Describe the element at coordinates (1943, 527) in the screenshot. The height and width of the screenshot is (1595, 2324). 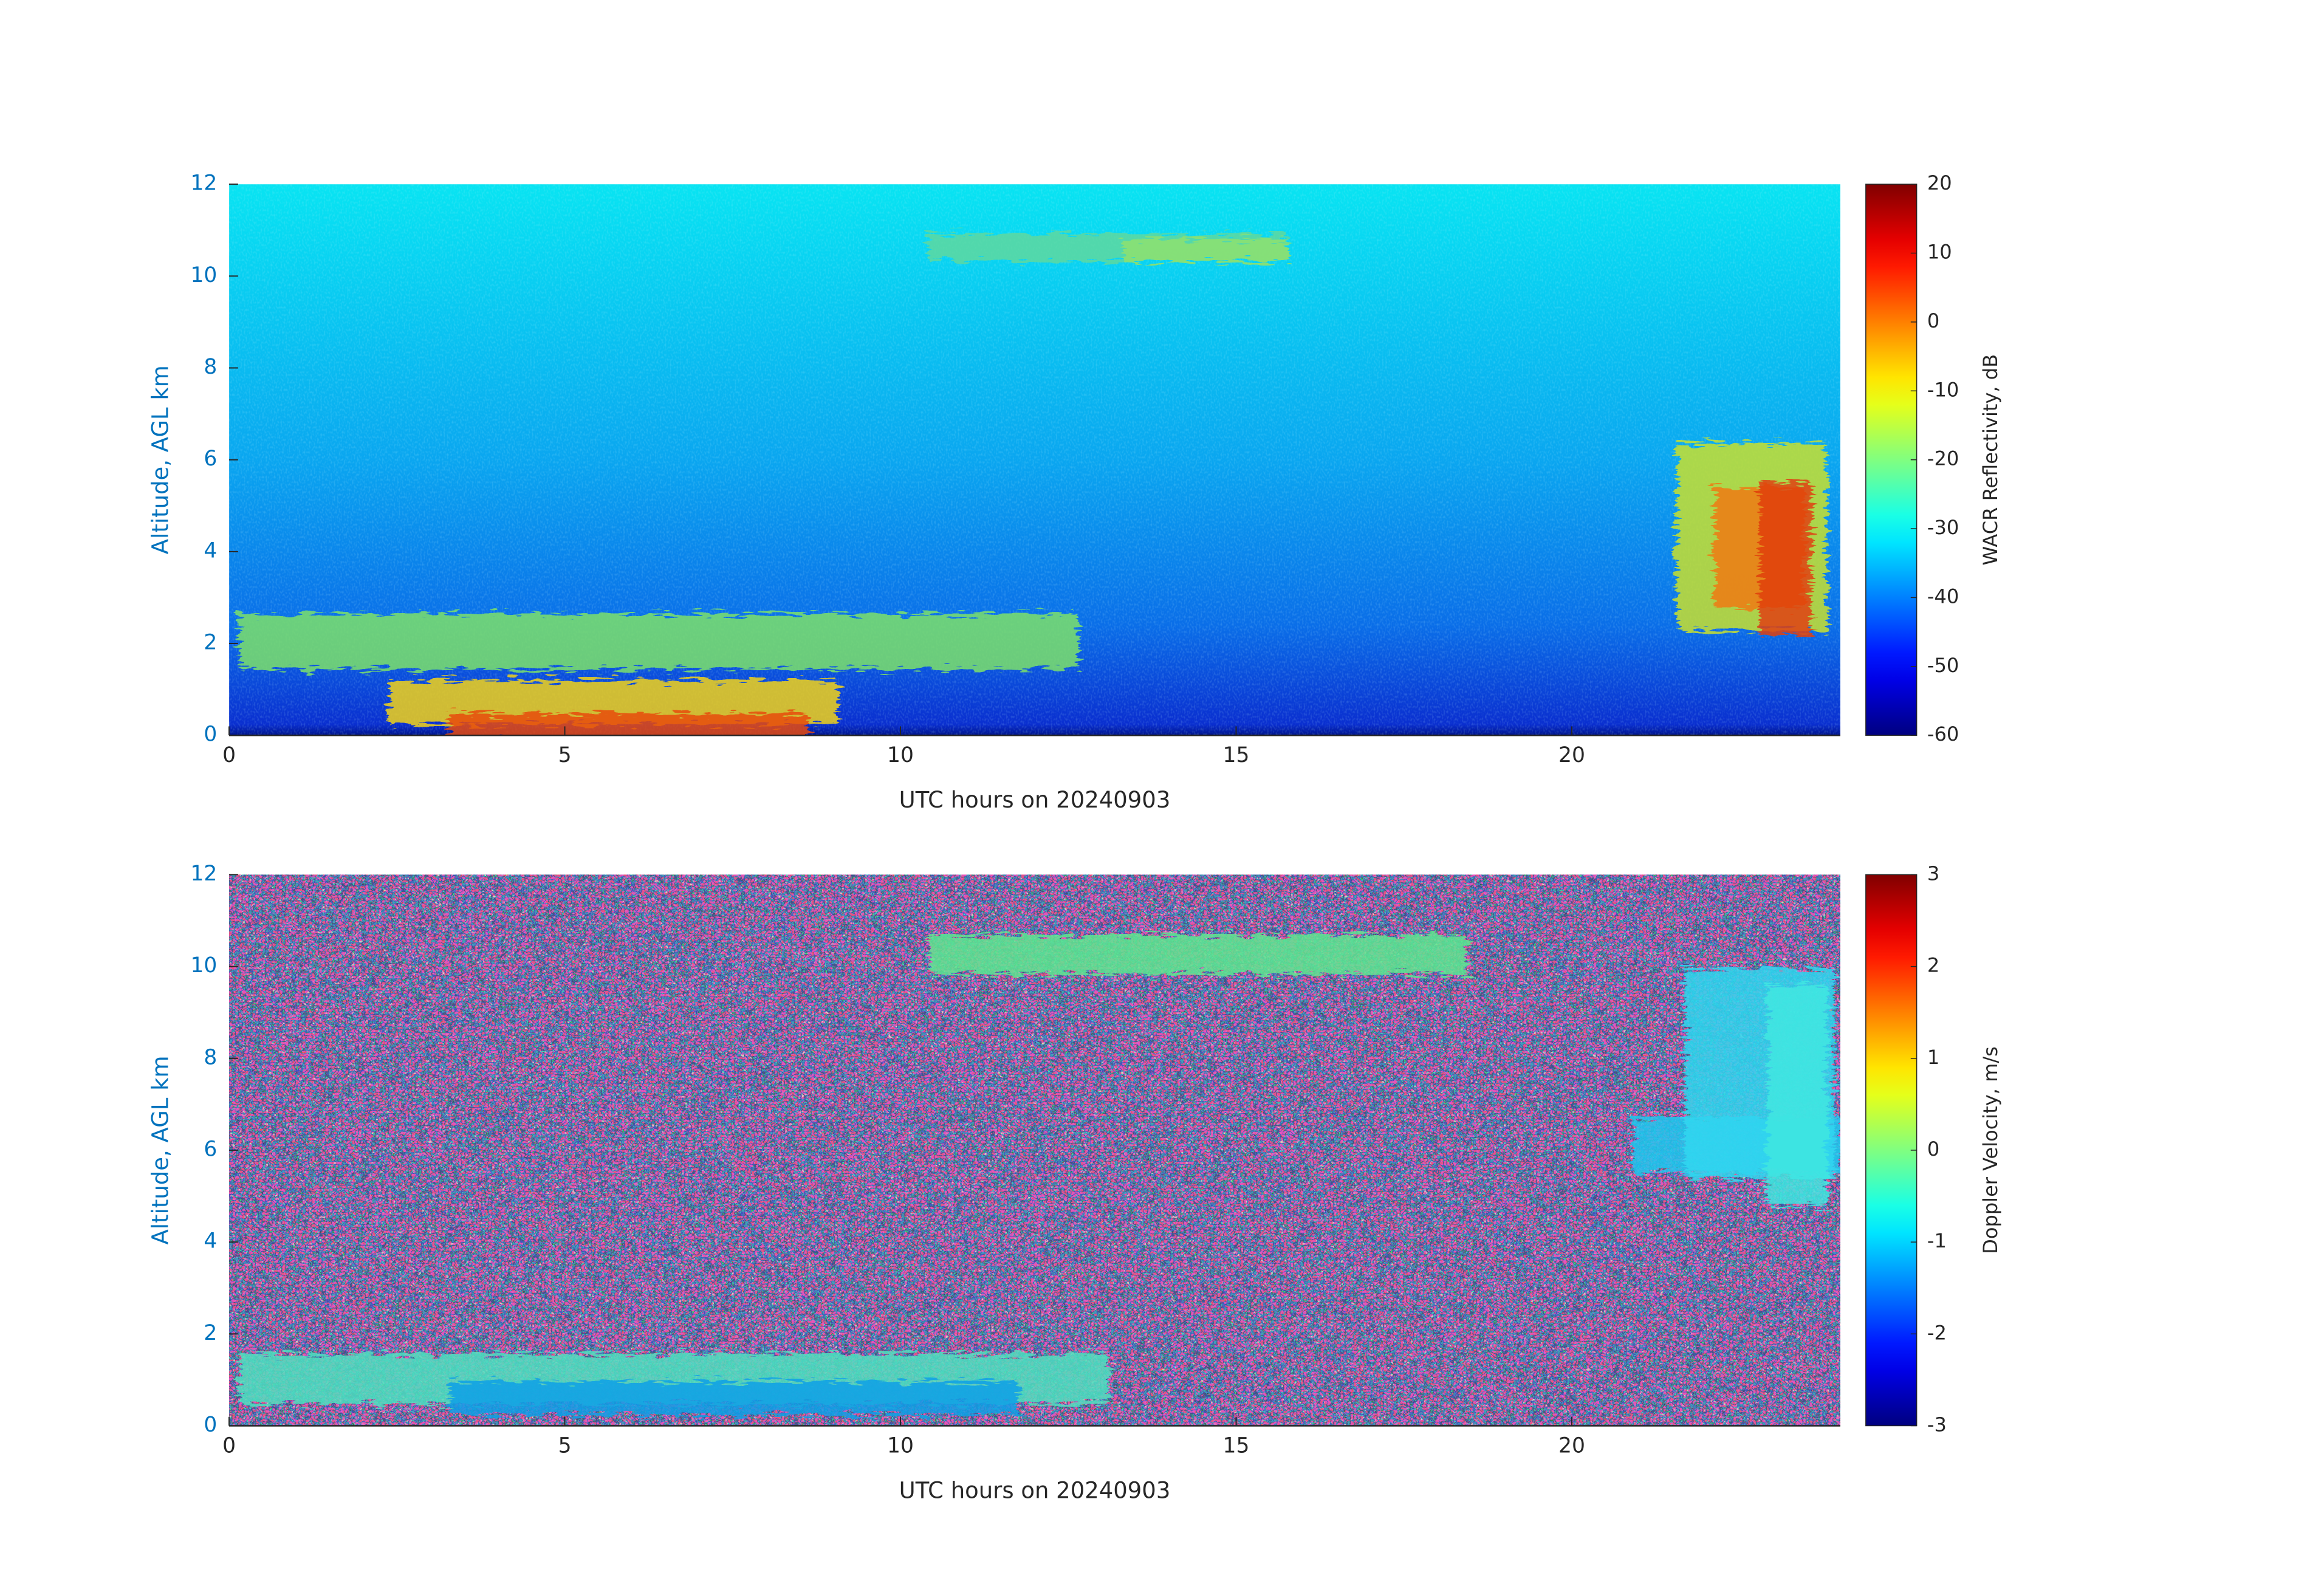
I see `colorbar-tick-label: -30` at that location.